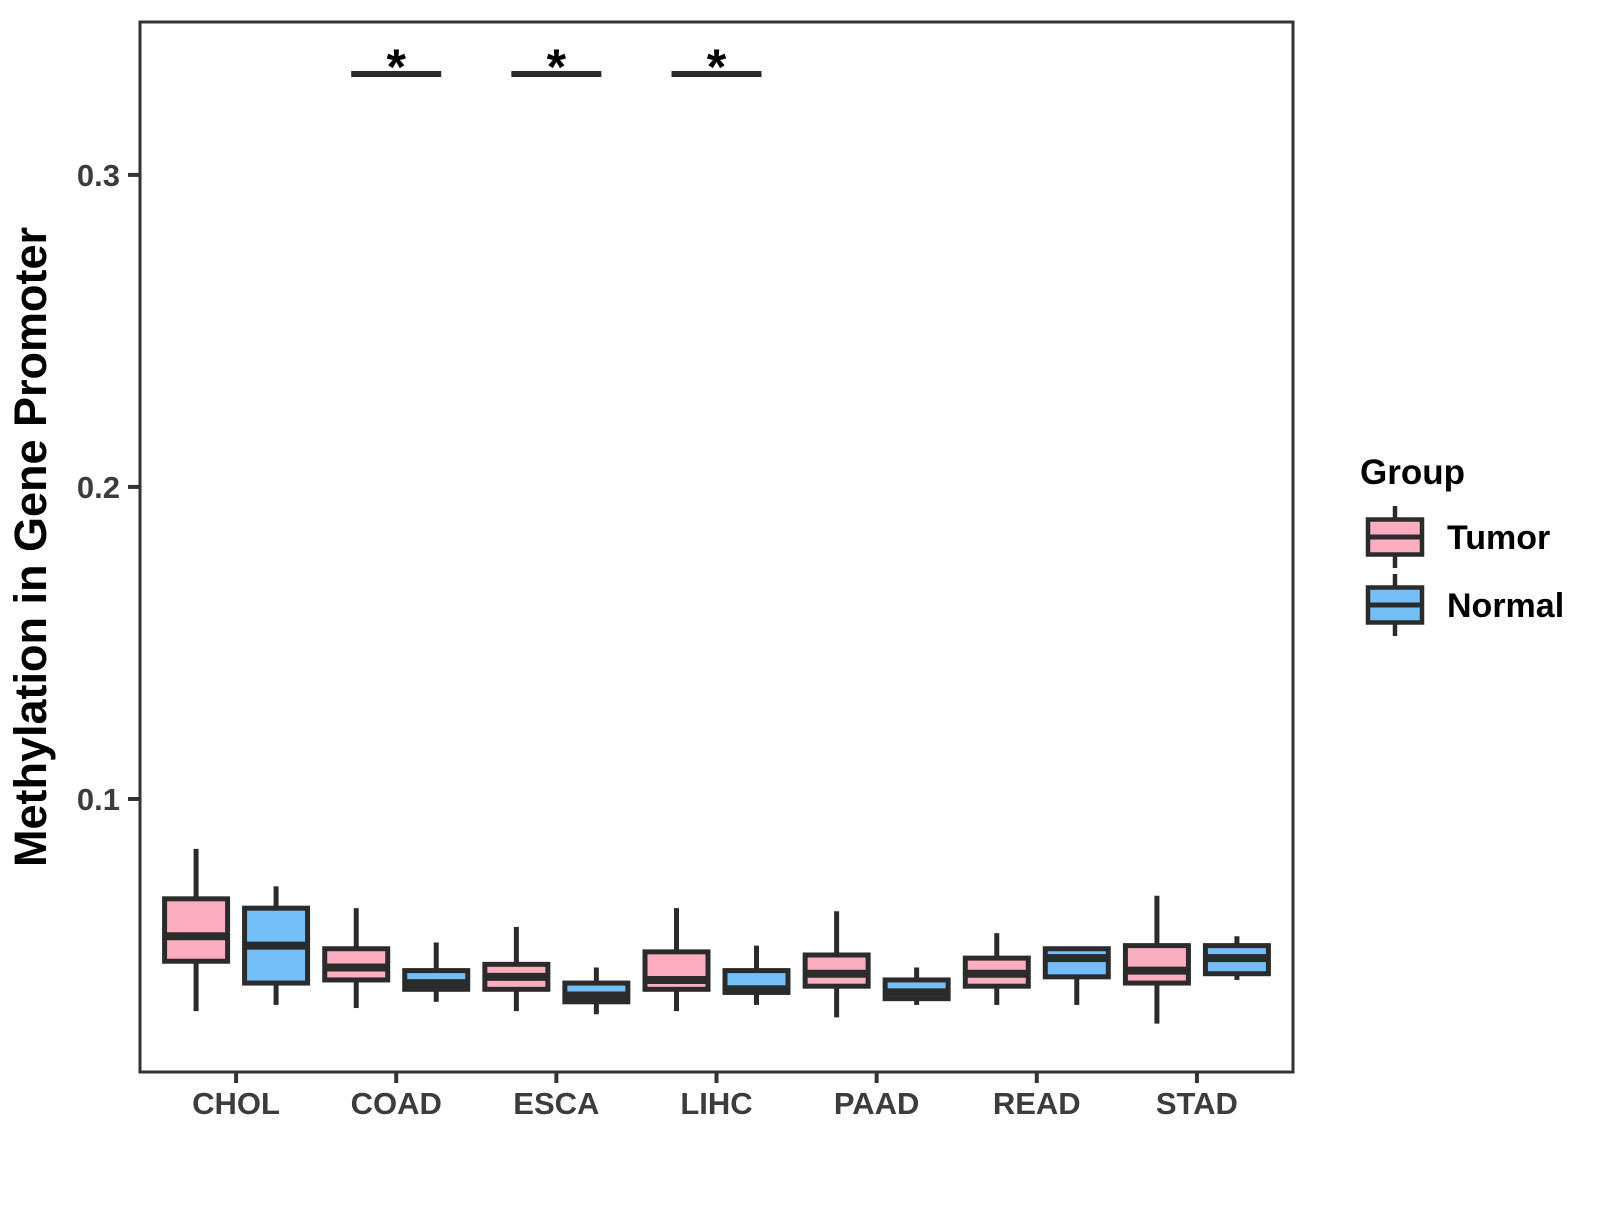 This screenshot has width=1600, height=1205. What do you see at coordinates (30, 547) in the screenshot?
I see `y-axis-title: Methylation in Gene Promoter` at bounding box center [30, 547].